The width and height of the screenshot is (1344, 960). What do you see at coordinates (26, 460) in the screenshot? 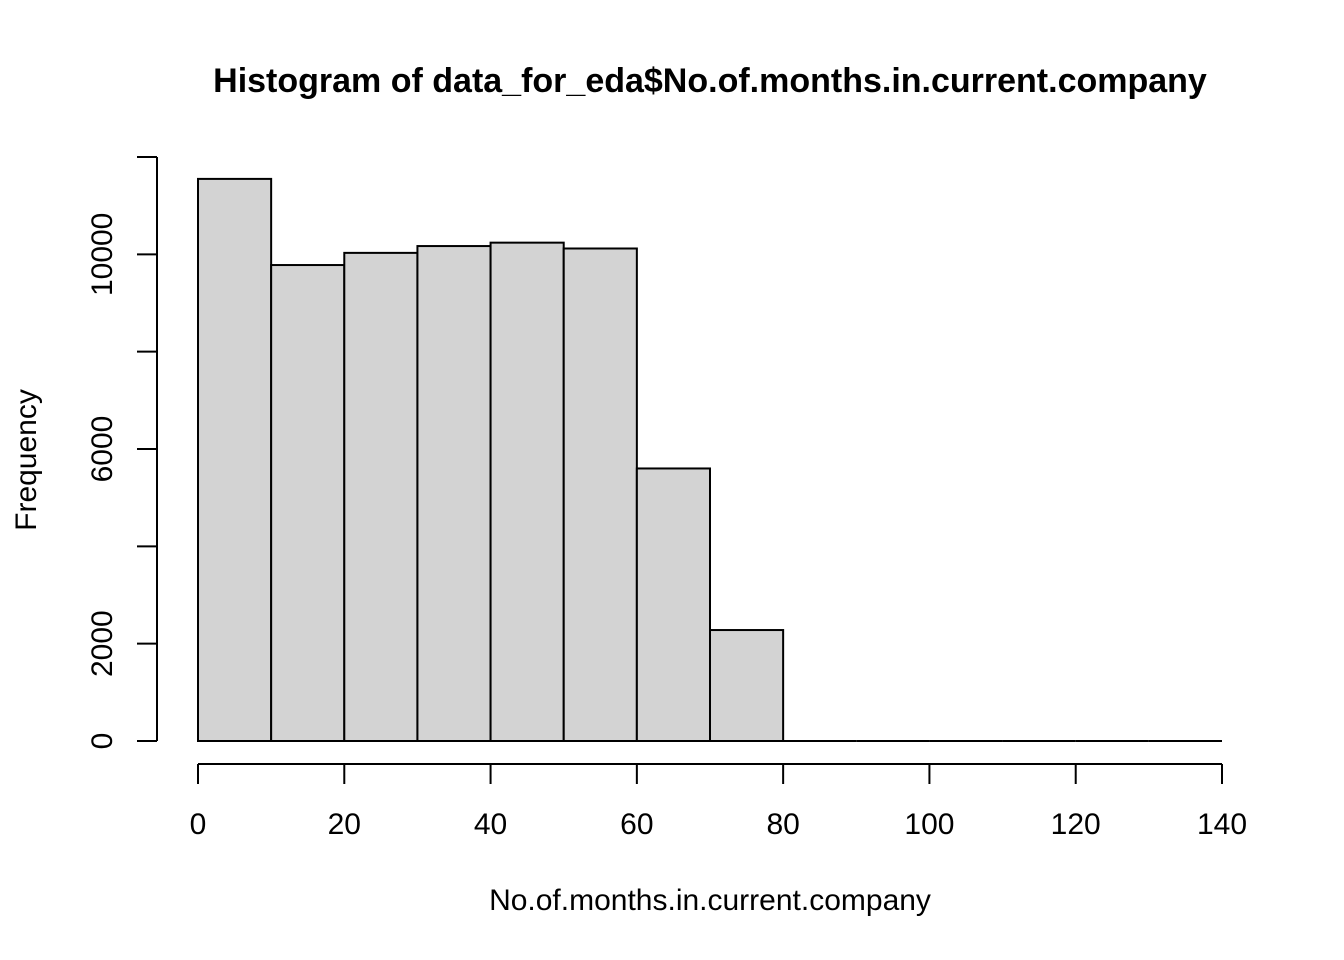
I see `y-axis-label: Frequency` at bounding box center [26, 460].